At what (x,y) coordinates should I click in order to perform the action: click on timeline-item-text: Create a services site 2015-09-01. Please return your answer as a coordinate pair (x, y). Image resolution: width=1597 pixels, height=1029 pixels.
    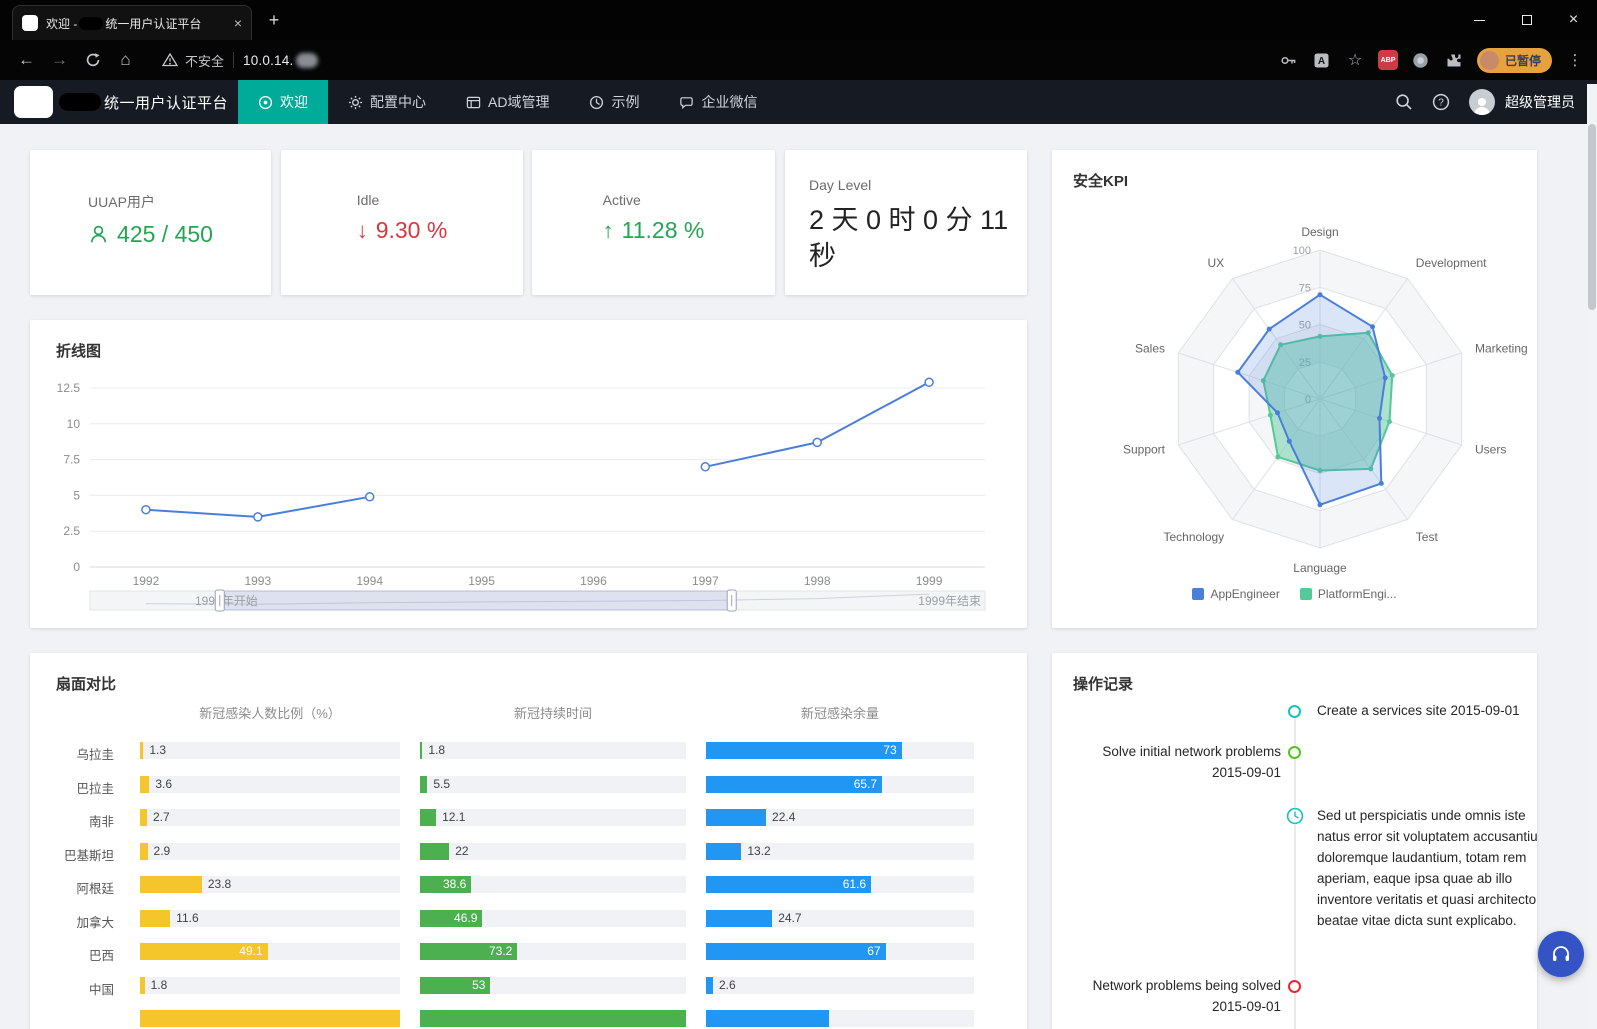
    Looking at the image, I should click on (1418, 710).